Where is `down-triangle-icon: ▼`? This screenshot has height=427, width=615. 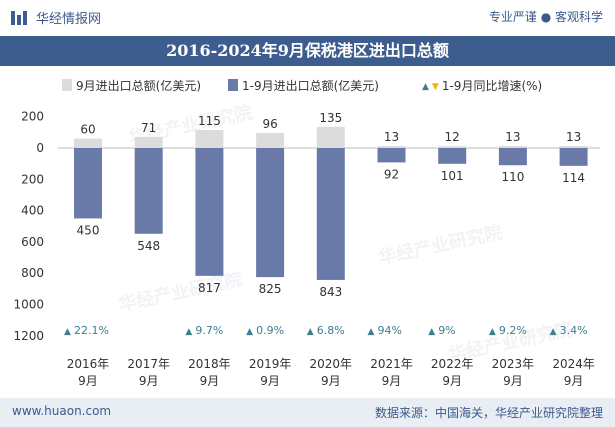
down-triangle-icon: ▼ is located at coordinates (435, 87).